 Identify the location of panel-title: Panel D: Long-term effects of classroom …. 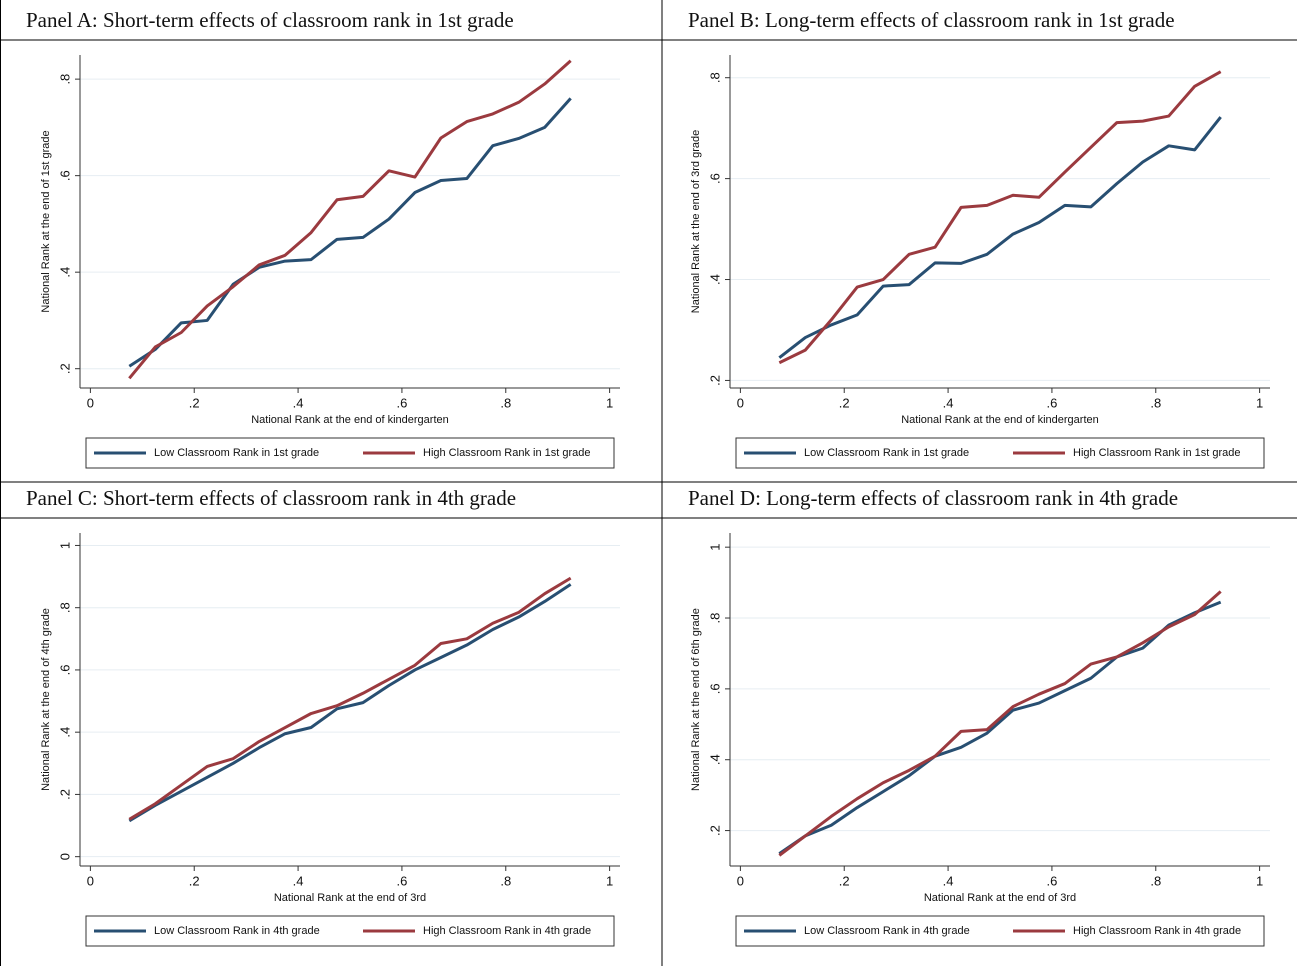
(933, 498).